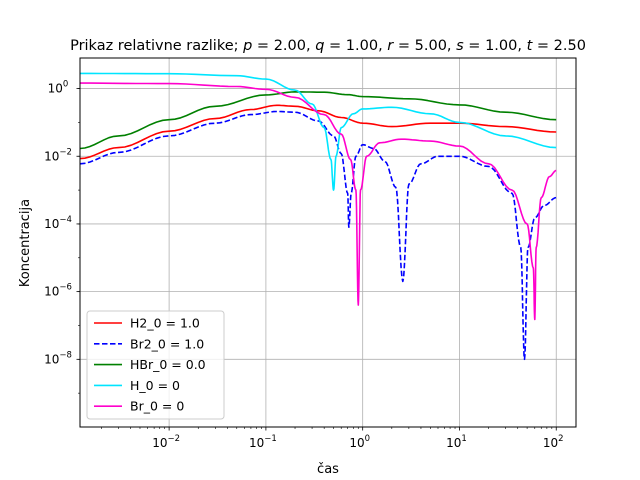 Image resolution: width=640 pixels, height=480 pixels. I want to click on x-tick-label: 10⁻², so click(166, 442).